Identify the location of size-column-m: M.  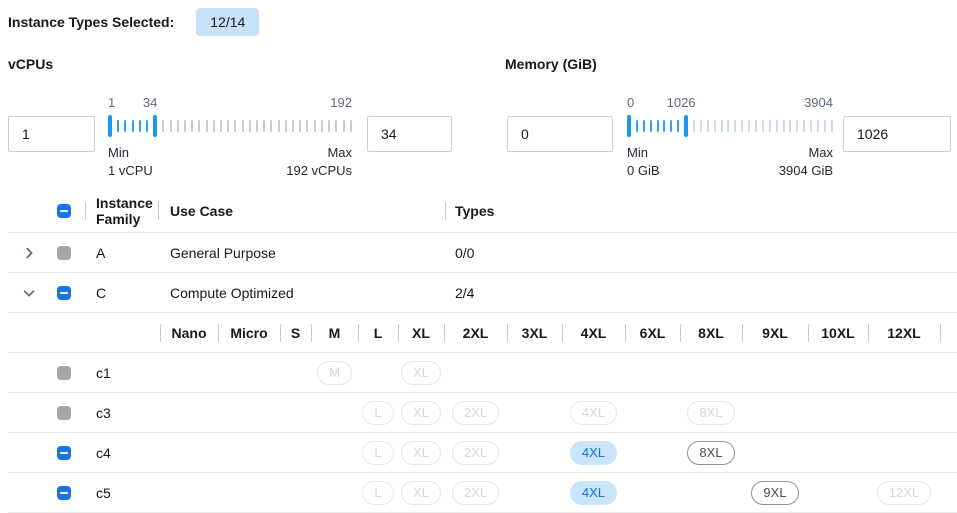
(334, 332).